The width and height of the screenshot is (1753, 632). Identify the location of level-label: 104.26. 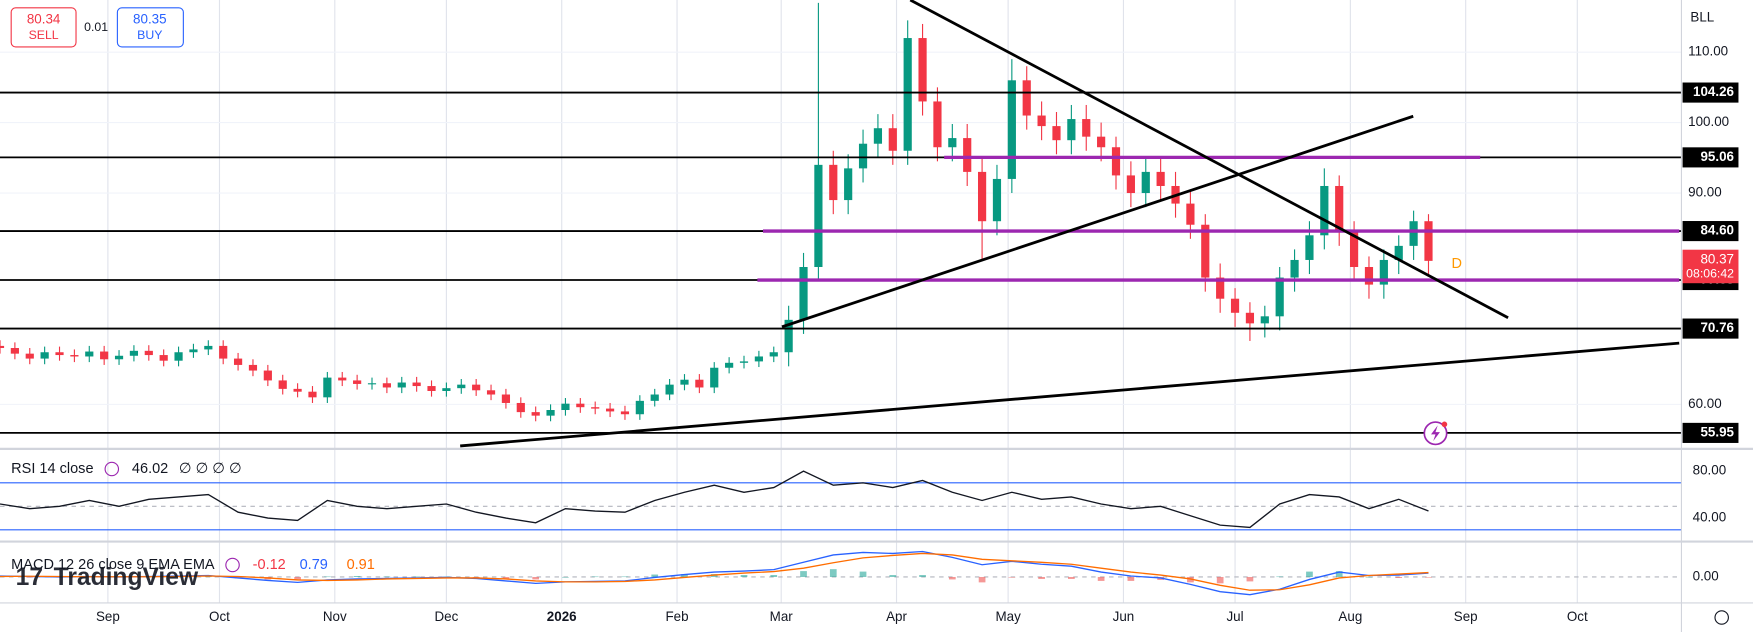
(1713, 91).